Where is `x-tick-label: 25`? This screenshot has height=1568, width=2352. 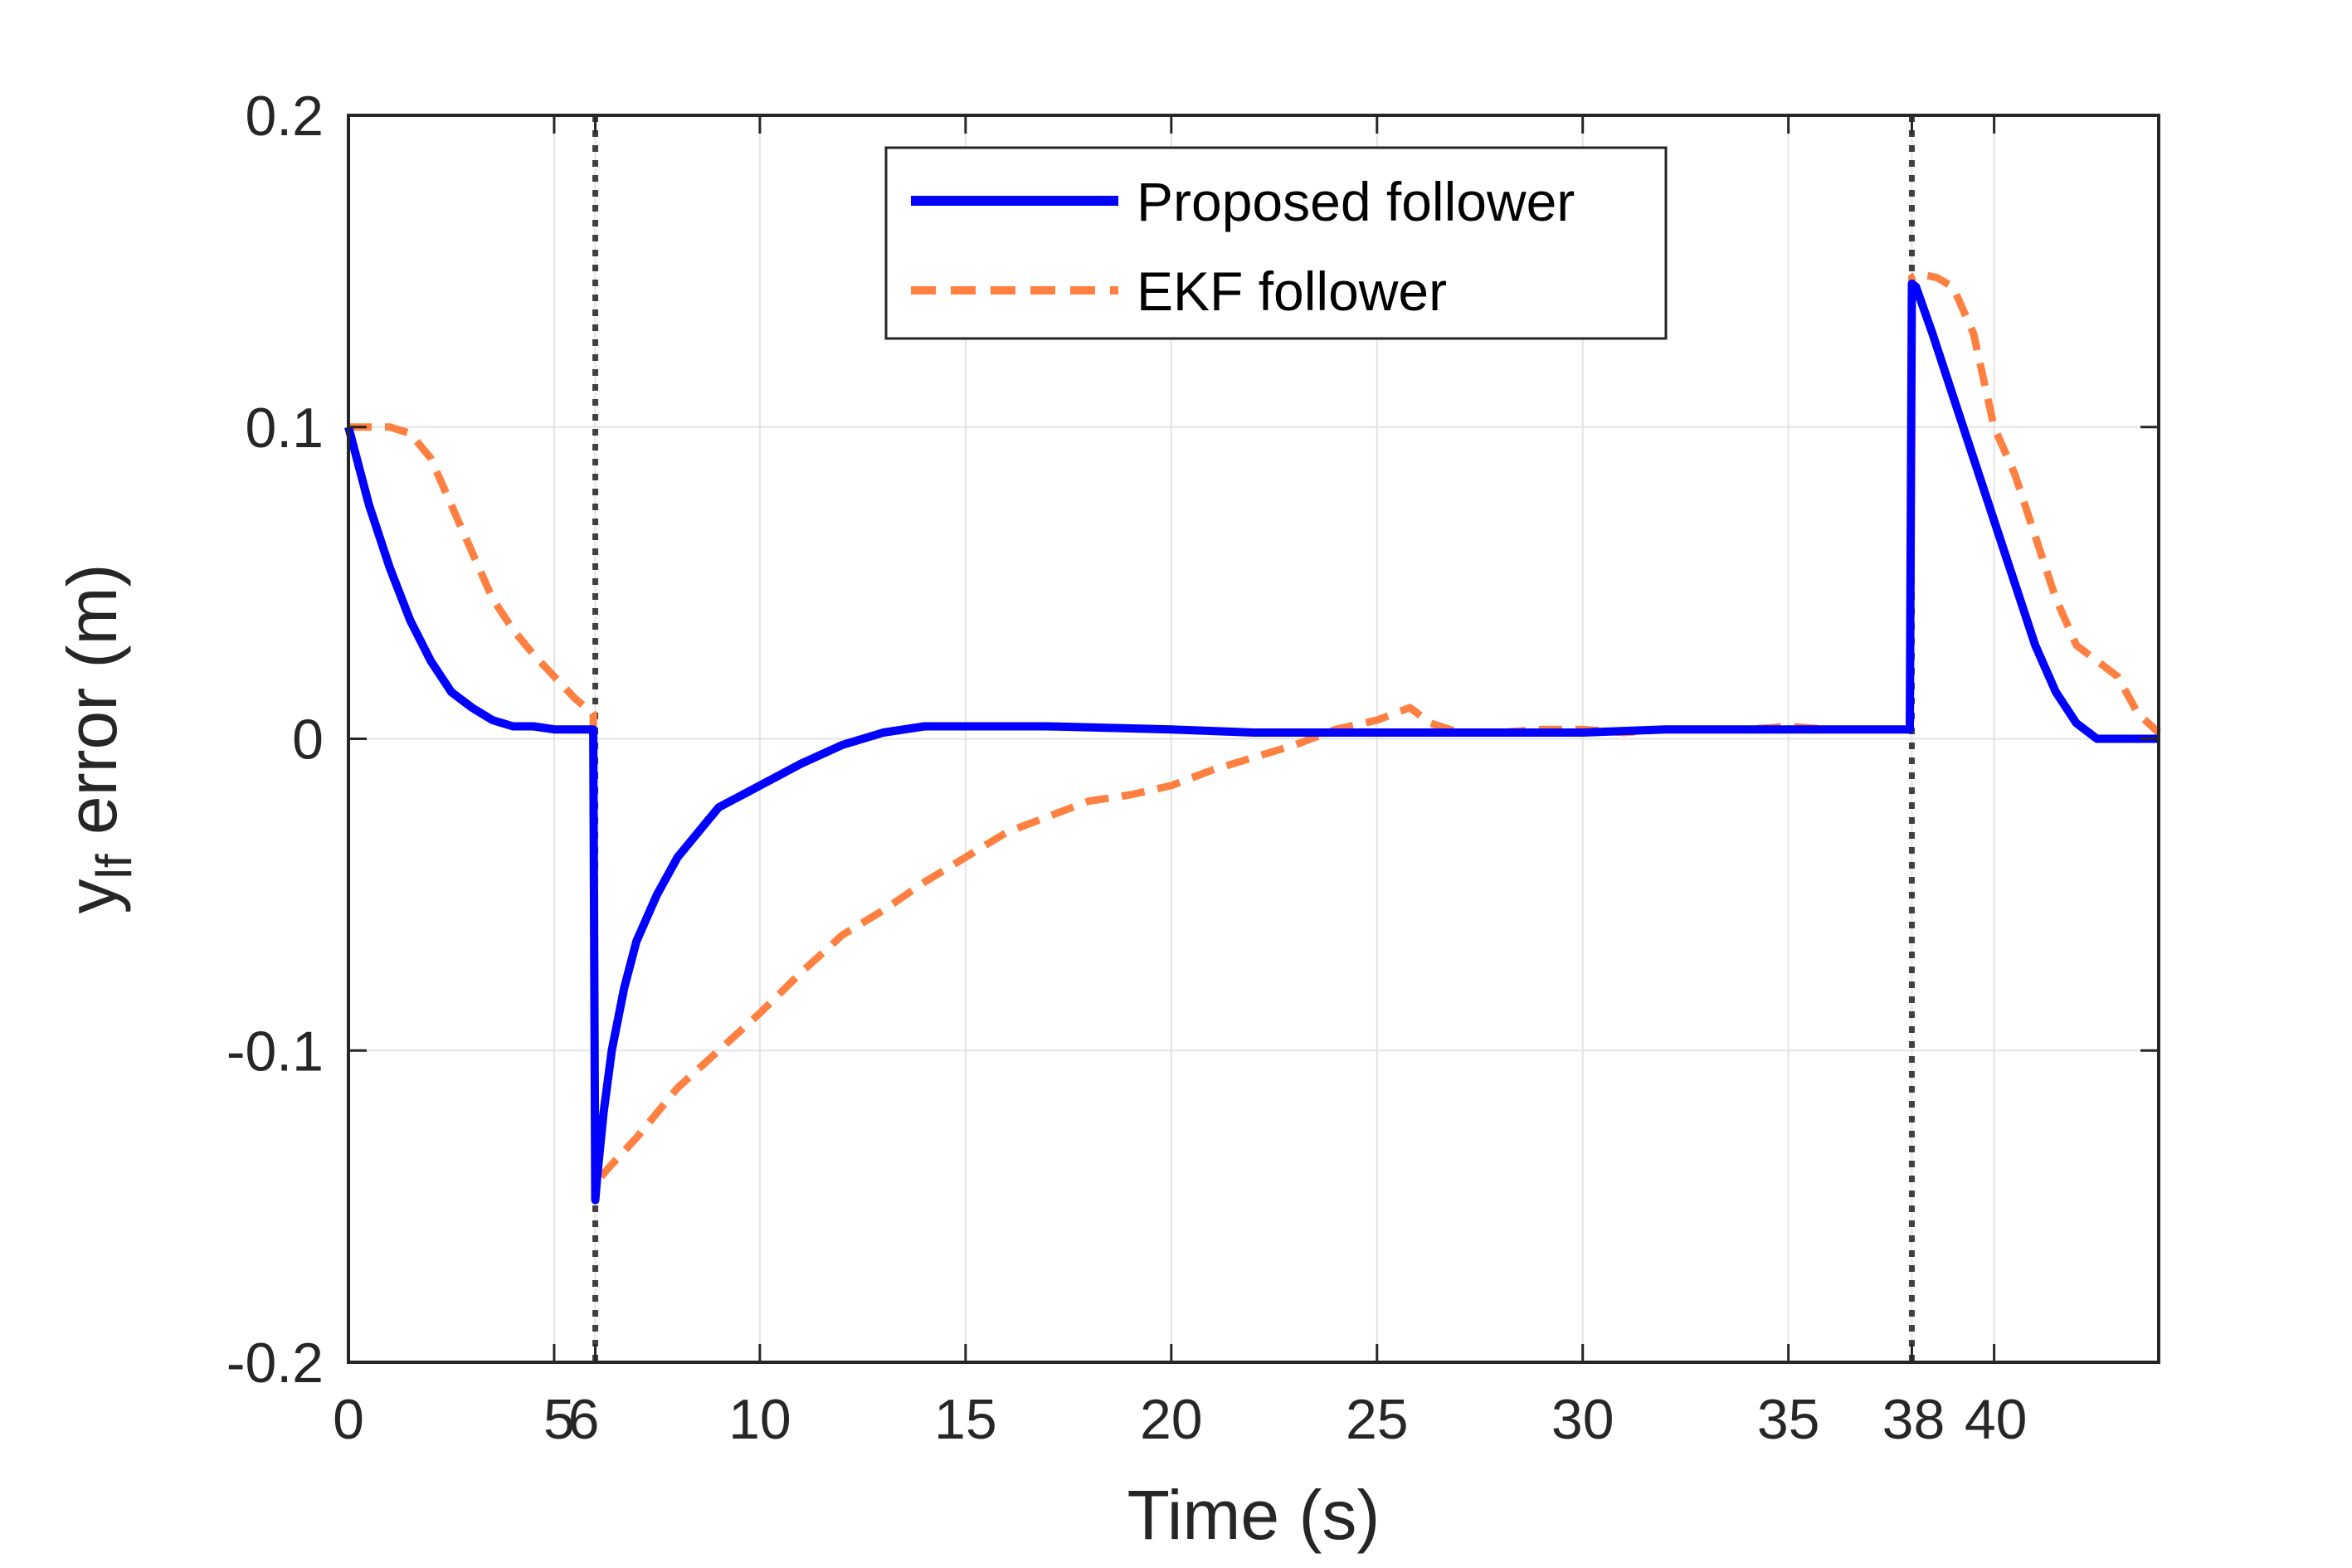 x-tick-label: 25 is located at coordinates (1377, 1419).